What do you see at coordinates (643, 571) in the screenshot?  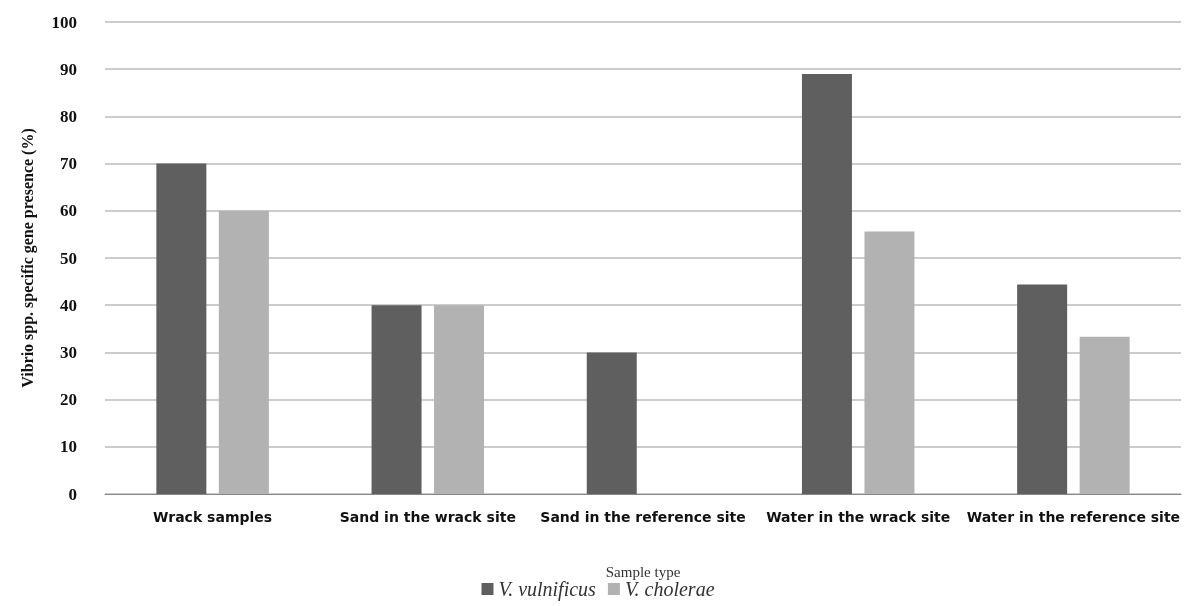 I see `x-axis-title: Sample type` at bounding box center [643, 571].